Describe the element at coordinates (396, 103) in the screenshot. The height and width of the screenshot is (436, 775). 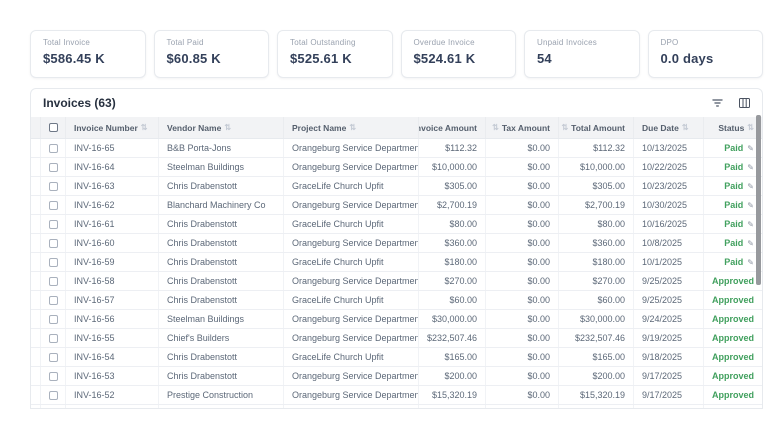
I see `invoices-panel-header: Invoices (63)` at that location.